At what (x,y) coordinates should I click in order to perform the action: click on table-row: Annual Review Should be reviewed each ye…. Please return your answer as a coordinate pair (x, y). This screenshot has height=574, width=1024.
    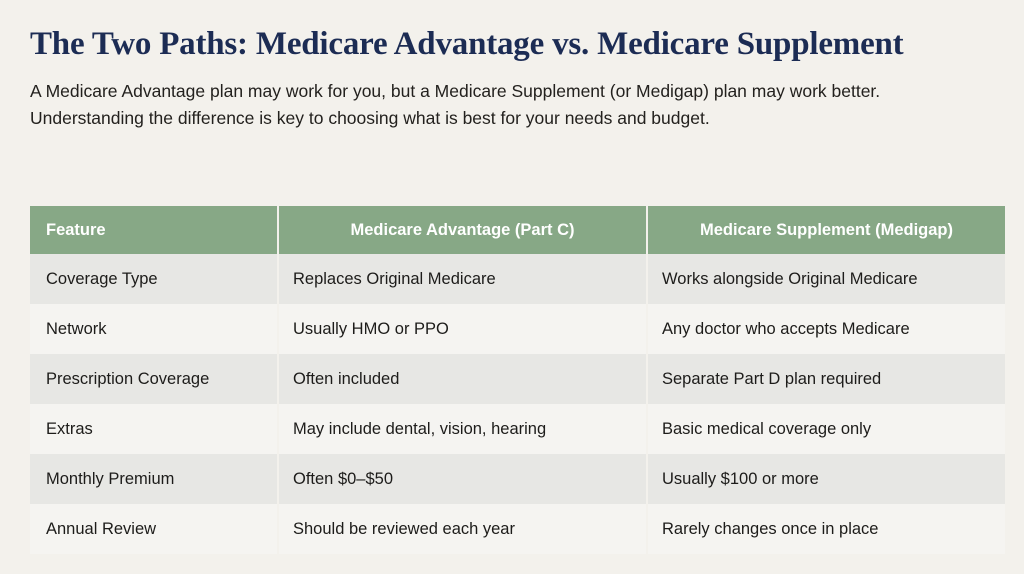
    Looking at the image, I should click on (517, 529).